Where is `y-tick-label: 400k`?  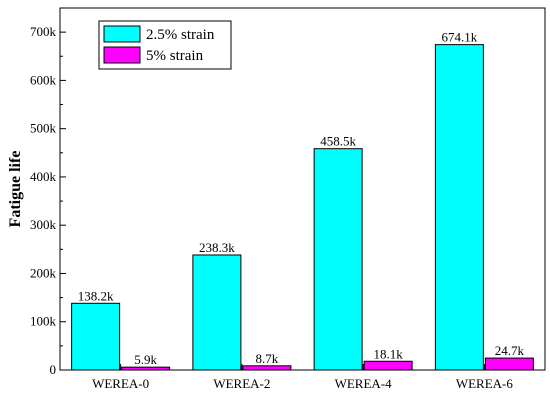
y-tick-label: 400k is located at coordinates (43, 176).